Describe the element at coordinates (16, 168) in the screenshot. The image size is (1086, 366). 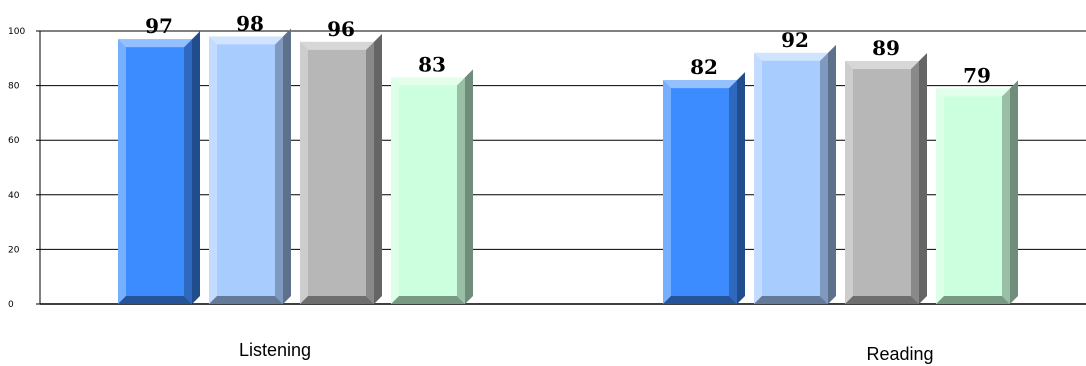
I see `y-axis-ticks: 0 20 40 60 80 100` at that location.